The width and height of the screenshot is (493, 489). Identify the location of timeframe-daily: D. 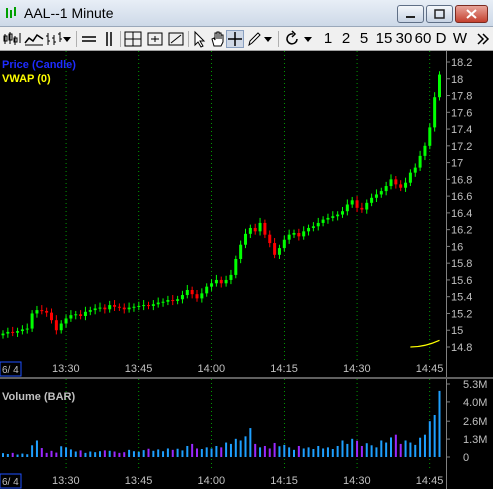
(441, 39).